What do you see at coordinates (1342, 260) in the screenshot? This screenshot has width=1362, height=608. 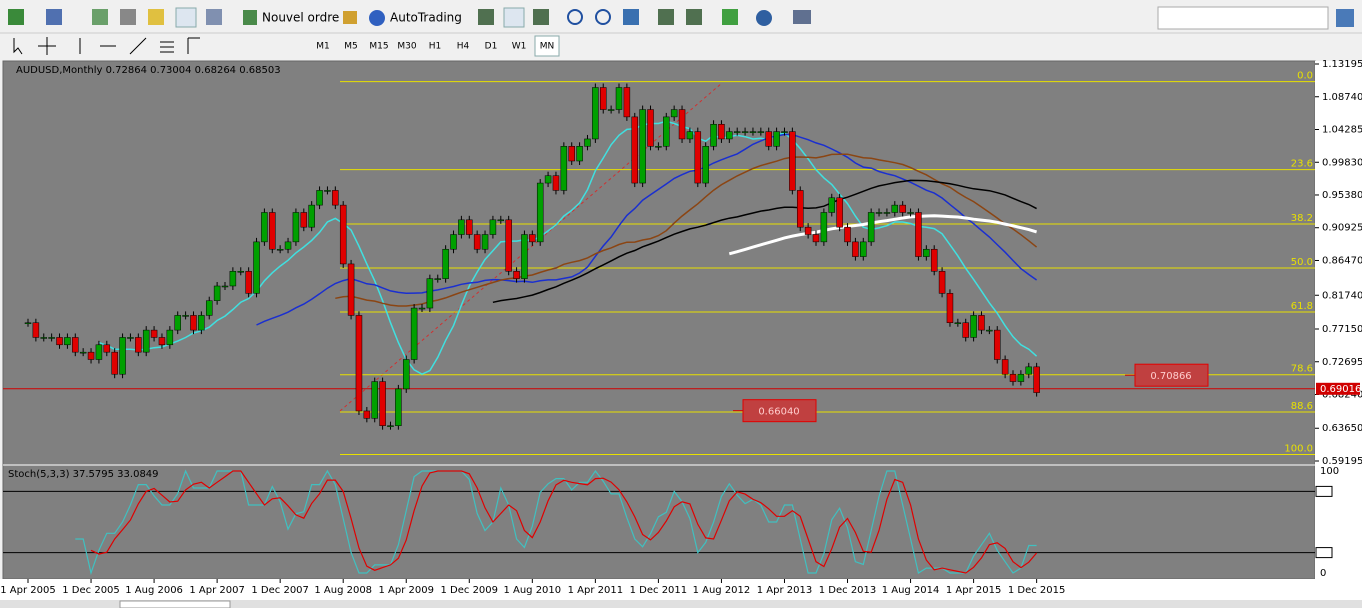 I see `y-tick-label: 0.86470` at bounding box center [1342, 260].